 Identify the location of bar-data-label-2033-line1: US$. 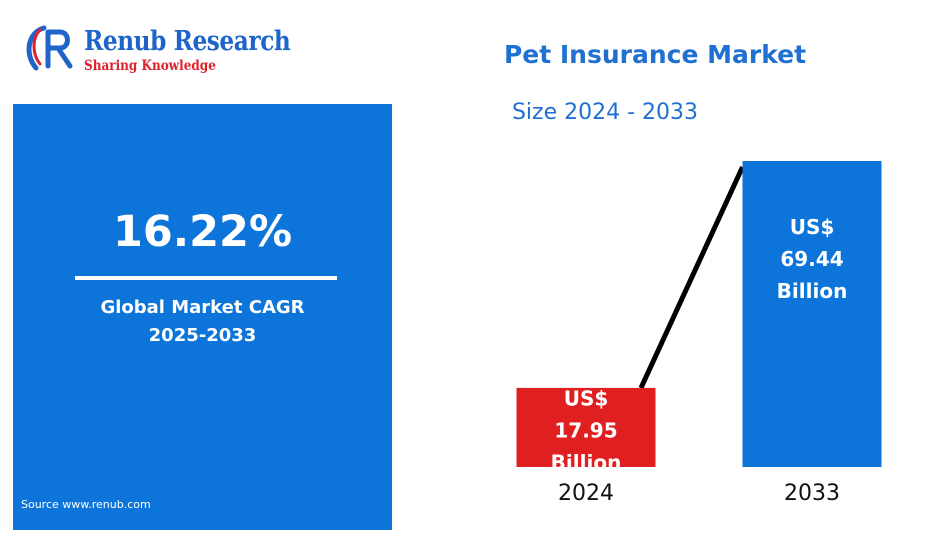
(812, 227).